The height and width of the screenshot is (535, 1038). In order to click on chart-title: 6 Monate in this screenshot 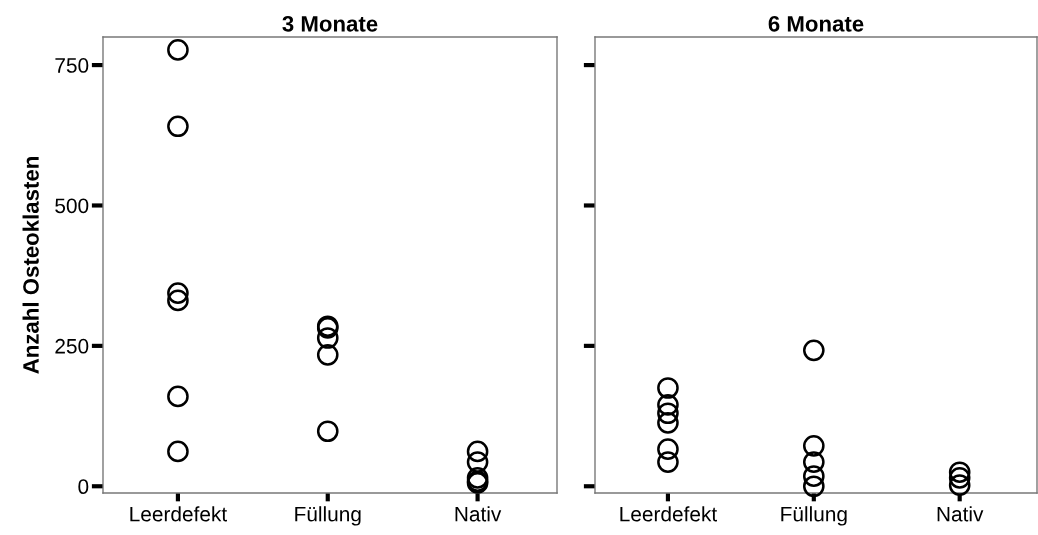, I will do `click(816, 23)`.